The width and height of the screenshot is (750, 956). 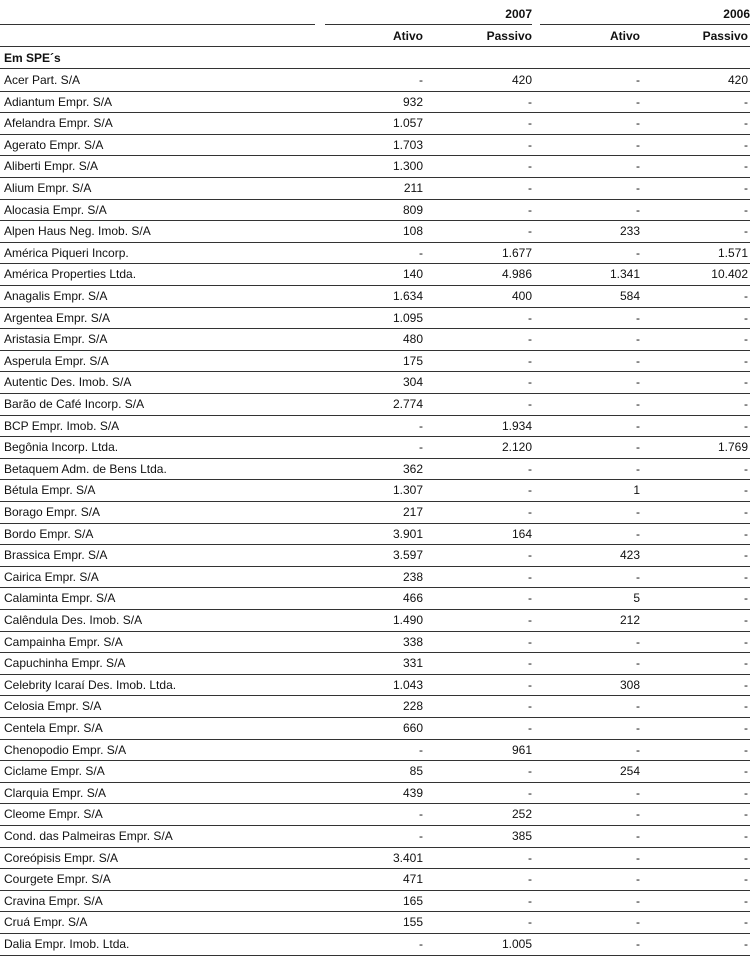 What do you see at coordinates (412, 576) in the screenshot?
I see `cell-value: 238` at bounding box center [412, 576].